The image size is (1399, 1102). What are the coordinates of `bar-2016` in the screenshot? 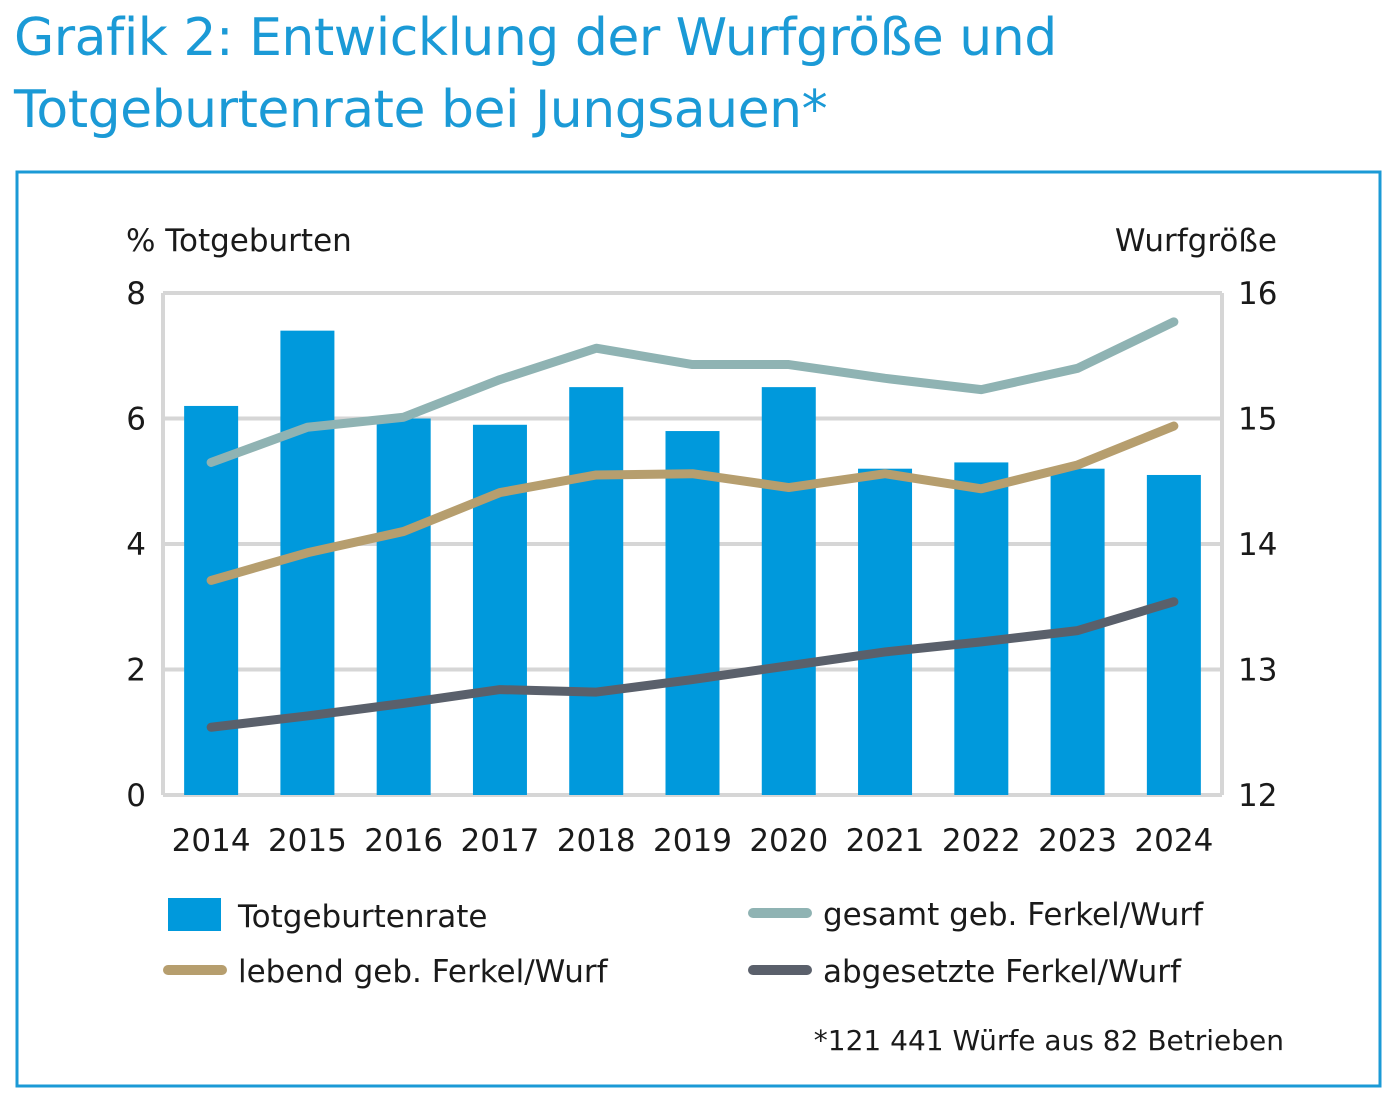 It's located at (403, 606).